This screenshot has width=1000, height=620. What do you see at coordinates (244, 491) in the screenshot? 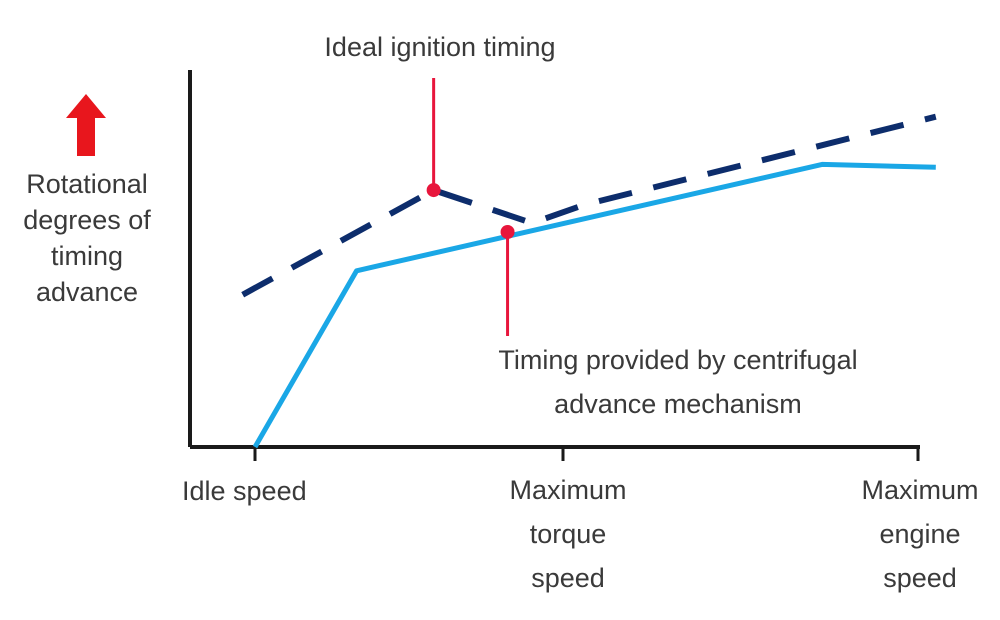
I see `x-tick-label-line: Idle speed` at bounding box center [244, 491].